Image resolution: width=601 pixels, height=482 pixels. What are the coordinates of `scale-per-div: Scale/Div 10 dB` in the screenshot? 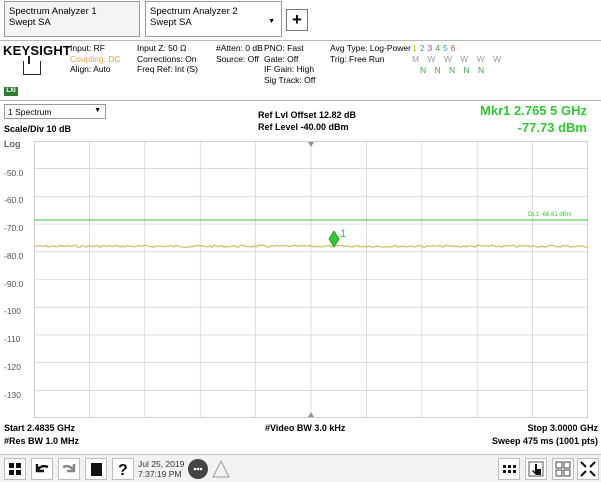 It's located at (38, 129).